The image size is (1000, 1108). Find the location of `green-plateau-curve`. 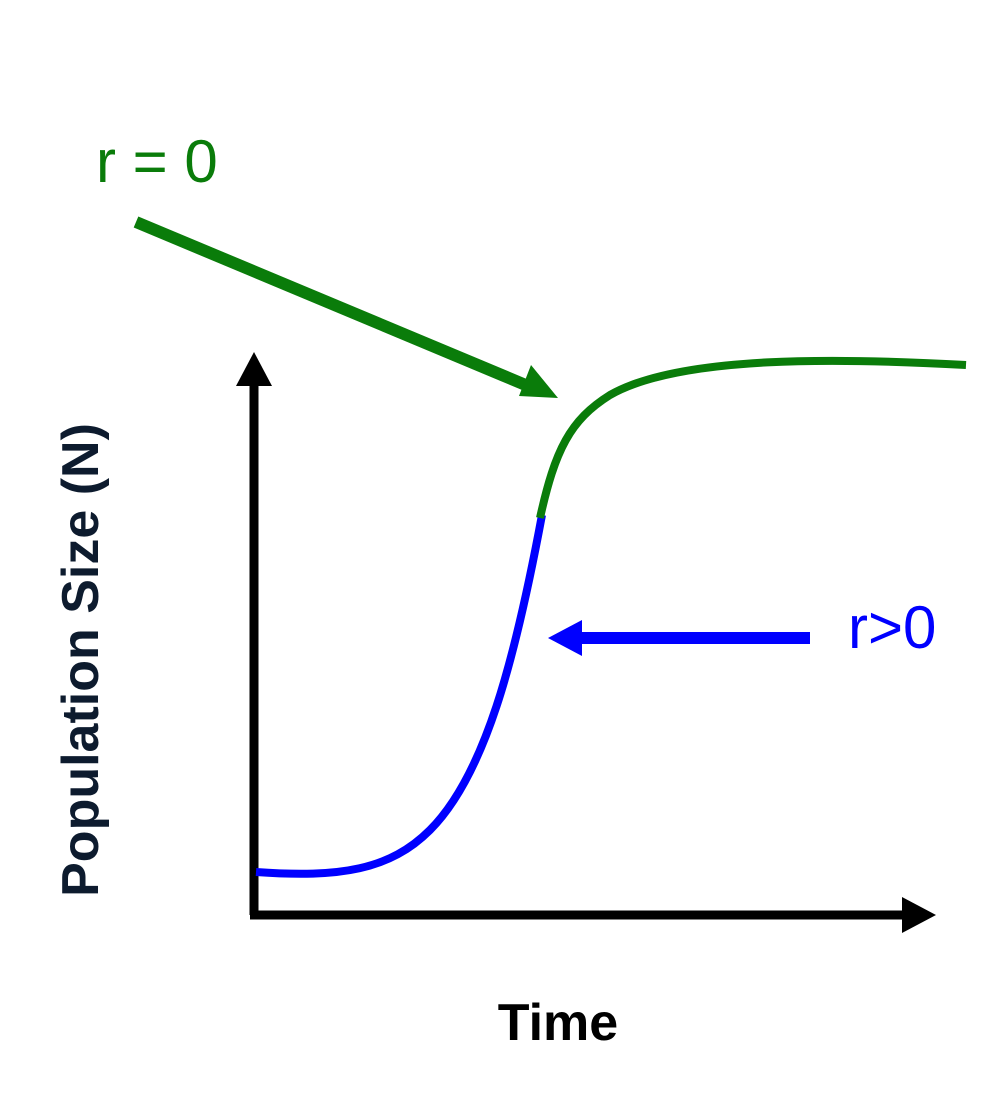

green-plateau-curve is located at coordinates (751, 437).